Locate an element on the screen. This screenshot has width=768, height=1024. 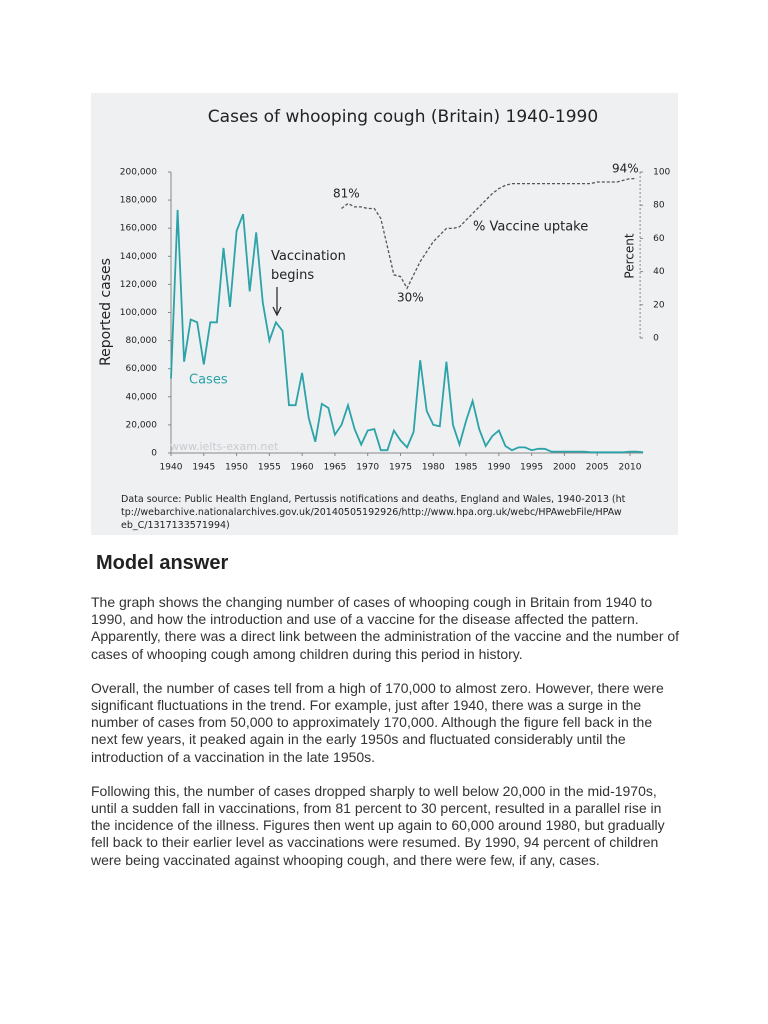
y2-tick-label: 60 is located at coordinates (659, 239).